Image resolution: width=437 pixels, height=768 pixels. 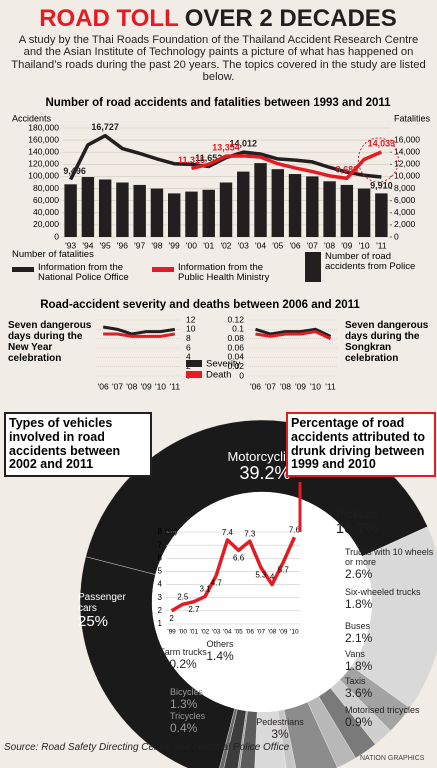 What do you see at coordinates (56, 236) in the screenshot?
I see `y-tick-label: 0` at bounding box center [56, 236].